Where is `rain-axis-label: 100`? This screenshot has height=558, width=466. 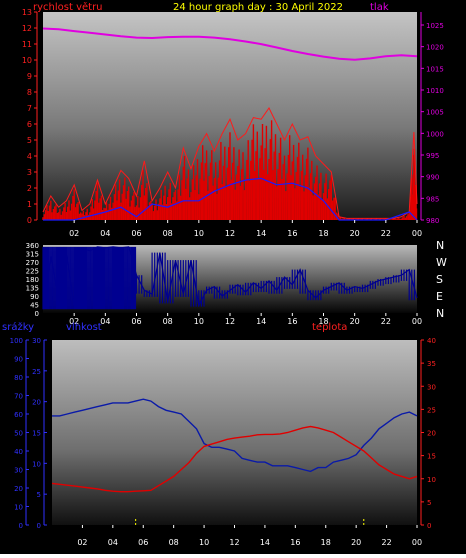 rain-axis-label: 100 is located at coordinates (16, 341).